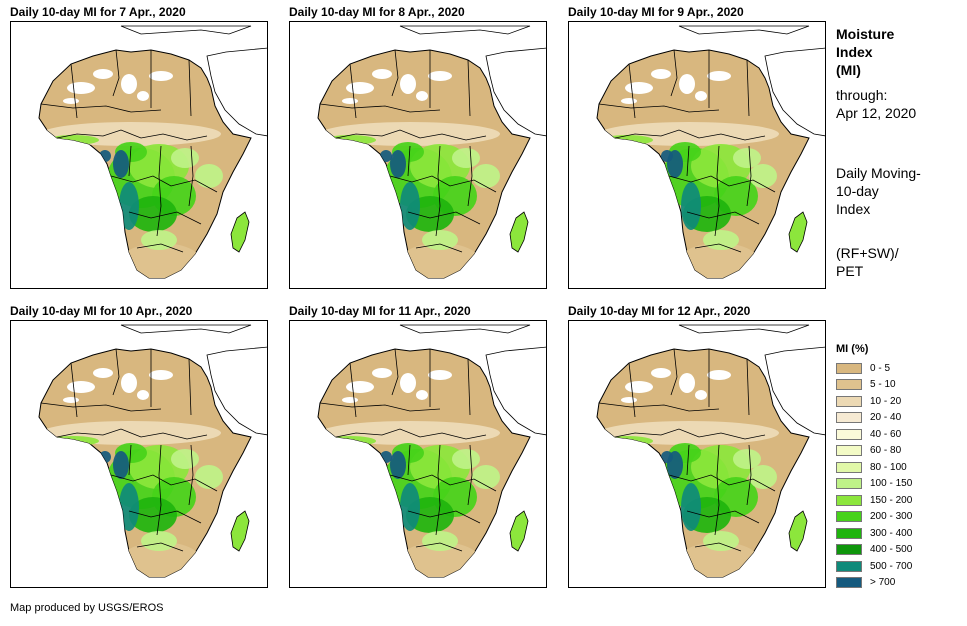 The height and width of the screenshot is (626, 967). Describe the element at coordinates (868, 451) in the screenshot. I see `legend-item: 60 - 80` at that location.